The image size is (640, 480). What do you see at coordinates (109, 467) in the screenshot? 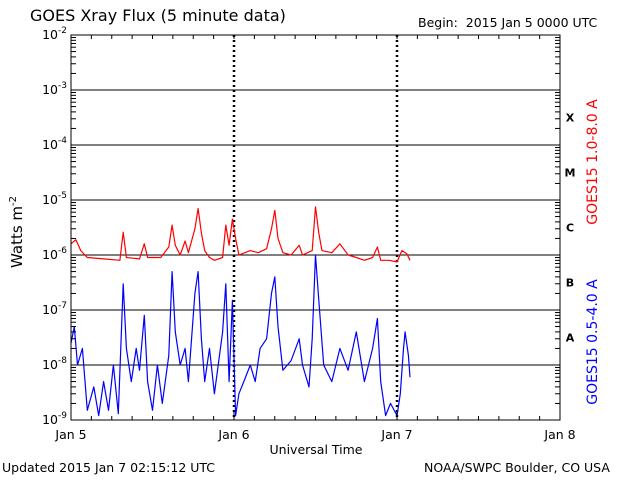
I see `updated-timestamp: Updated 2015 Jan 7 02:15:12 UTC` at bounding box center [109, 467].